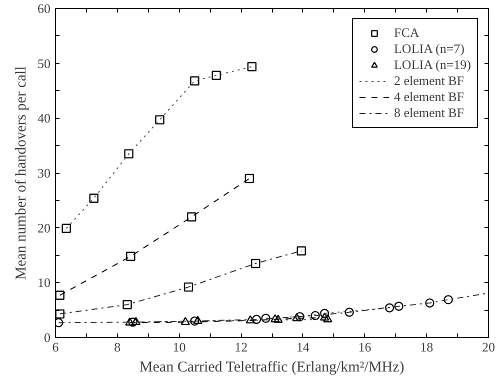  What do you see at coordinates (429, 49) in the screenshot?
I see `legend-label: LOLIA (n=7)` at bounding box center [429, 49].